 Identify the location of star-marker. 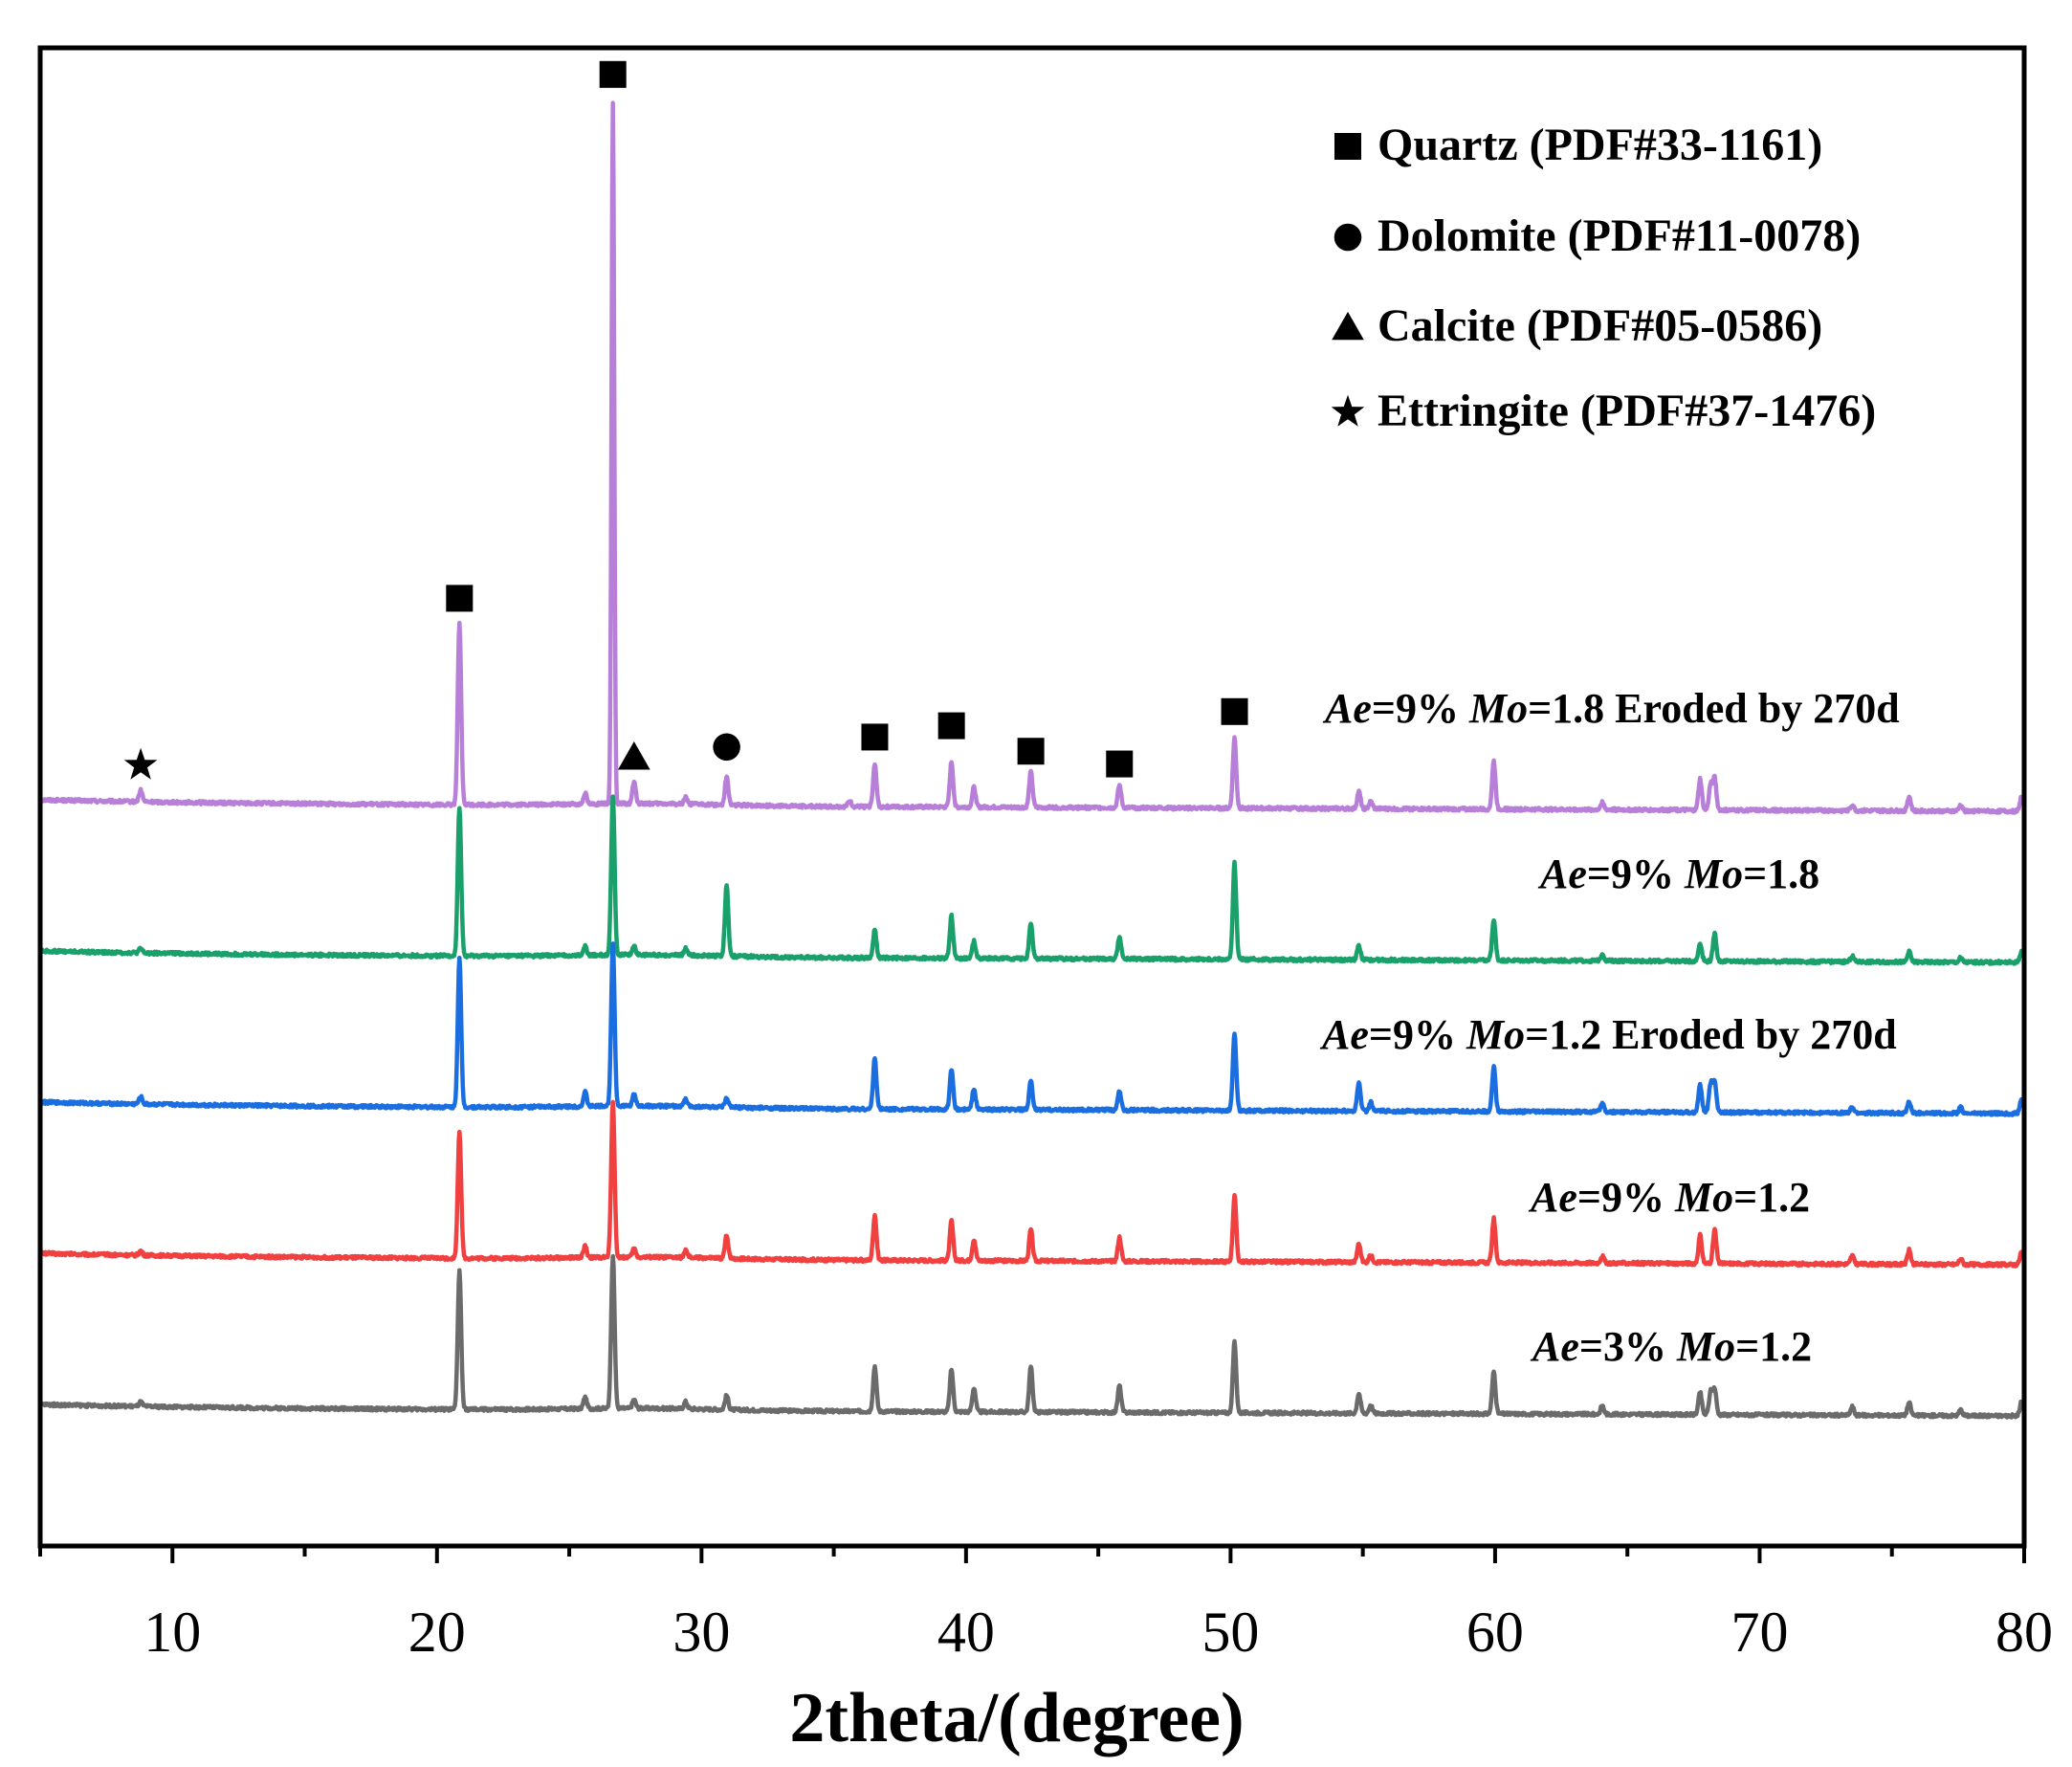
(140, 763).